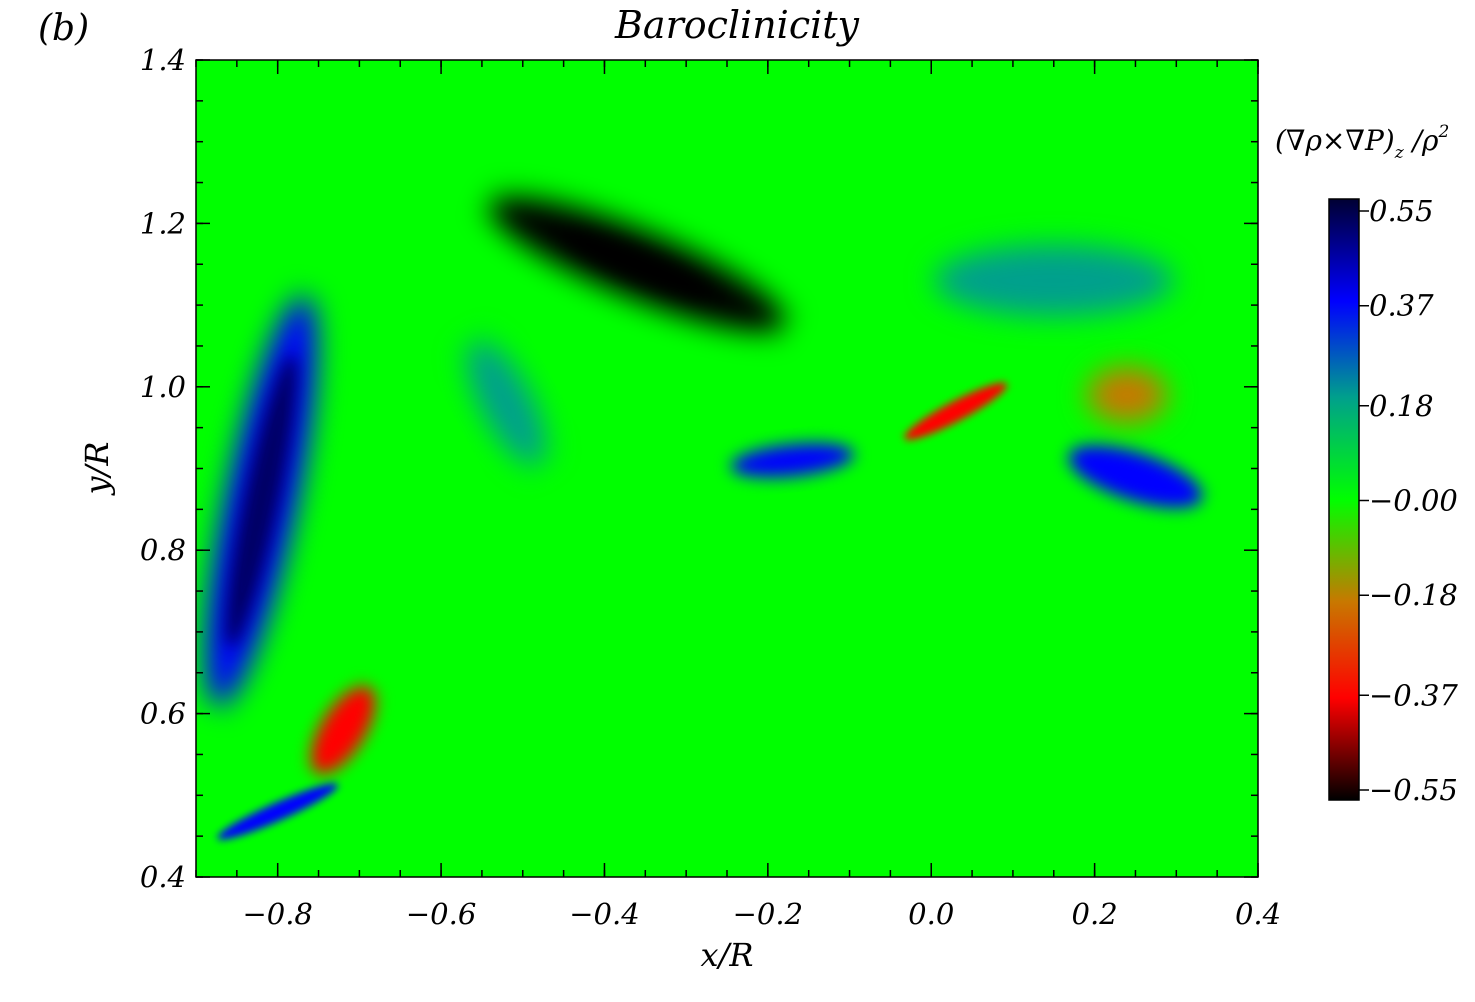  I want to click on field-feature-upper-right-teal, so click(1053, 280).